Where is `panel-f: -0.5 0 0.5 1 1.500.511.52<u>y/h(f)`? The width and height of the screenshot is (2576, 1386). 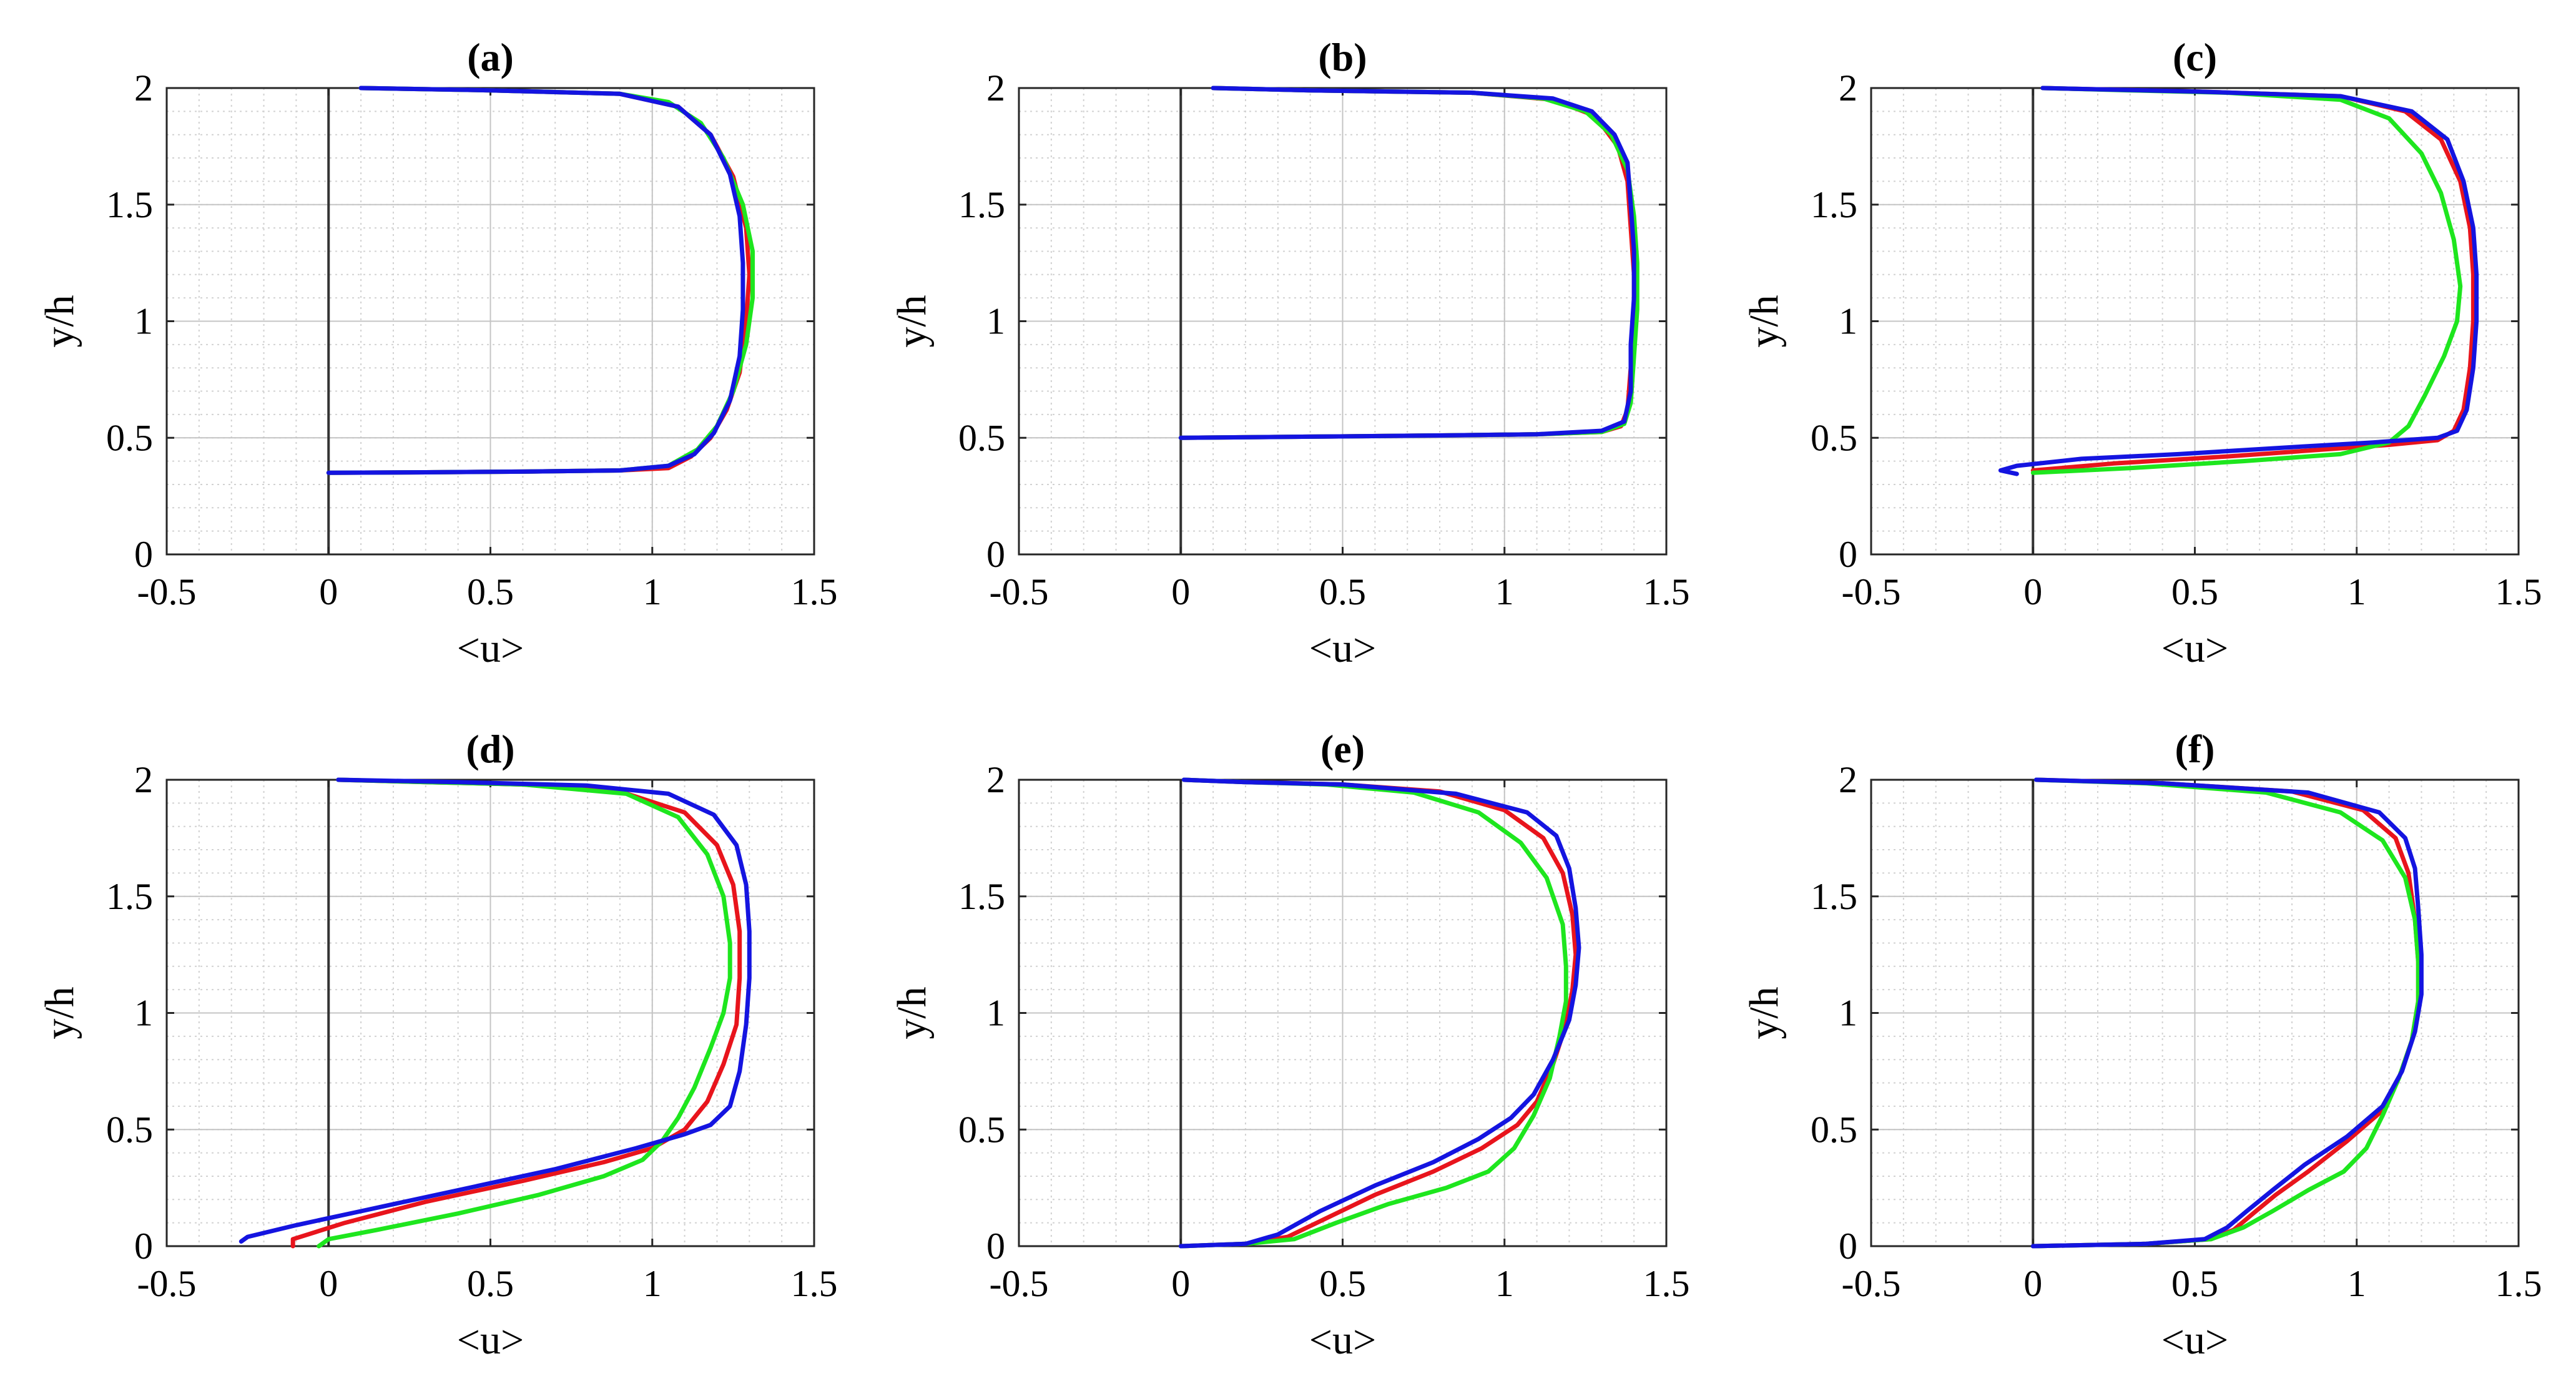 panel-f: -0.5 0 0.5 1 1.500.511.52<u>y/h(f) is located at coordinates (2141, 1045).